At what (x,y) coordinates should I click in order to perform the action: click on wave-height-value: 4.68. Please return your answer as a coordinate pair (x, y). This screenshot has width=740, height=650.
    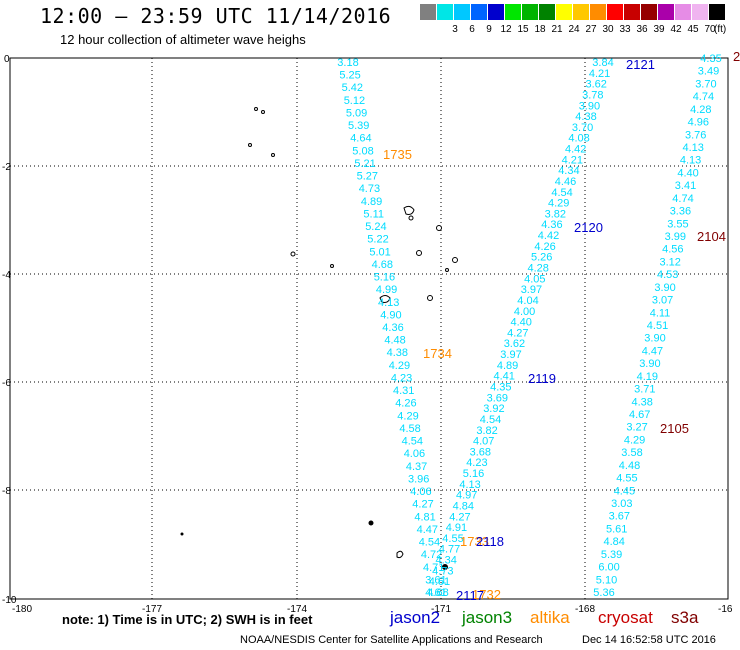
    Looking at the image, I should click on (382, 265).